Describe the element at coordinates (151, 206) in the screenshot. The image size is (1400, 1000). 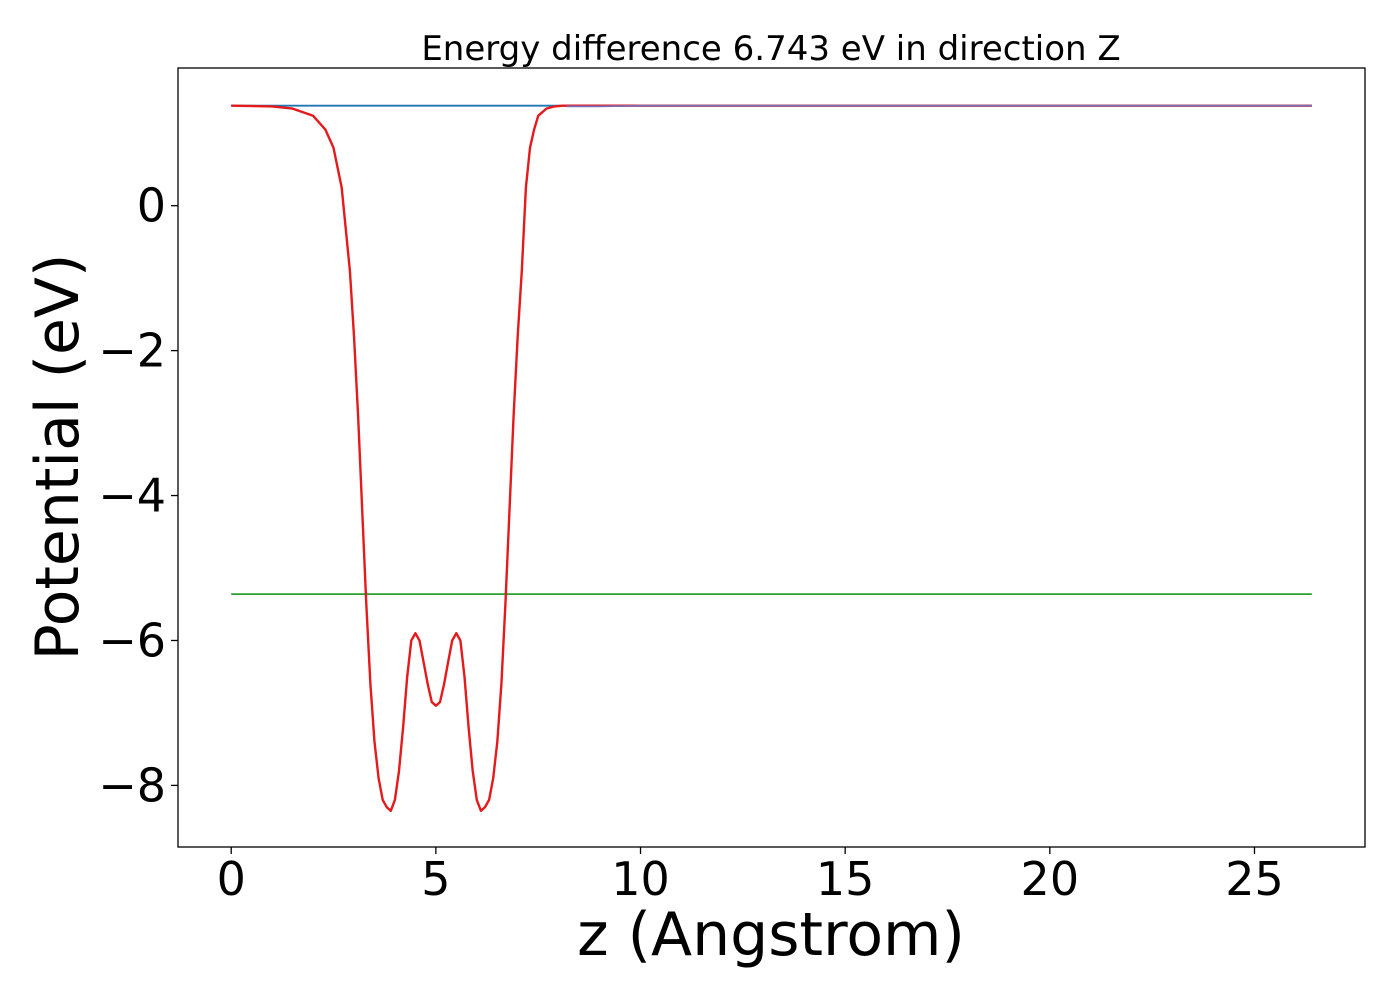
I see `y-tick-label: 0` at that location.